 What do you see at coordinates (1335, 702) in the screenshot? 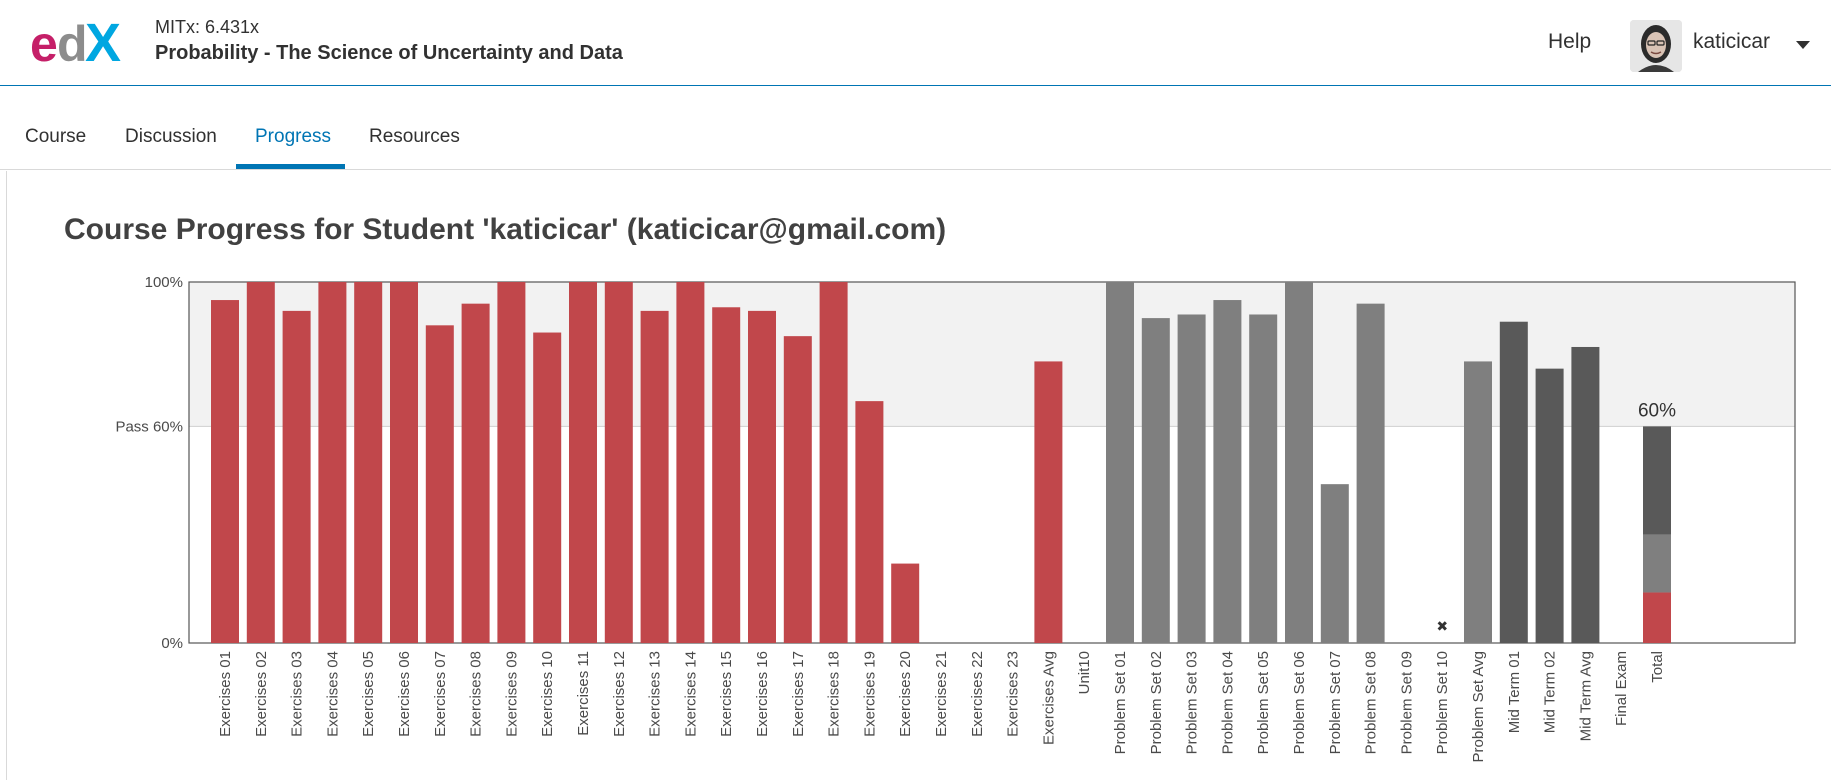
I see `x-tick-label: Problem Set 07` at bounding box center [1335, 702].